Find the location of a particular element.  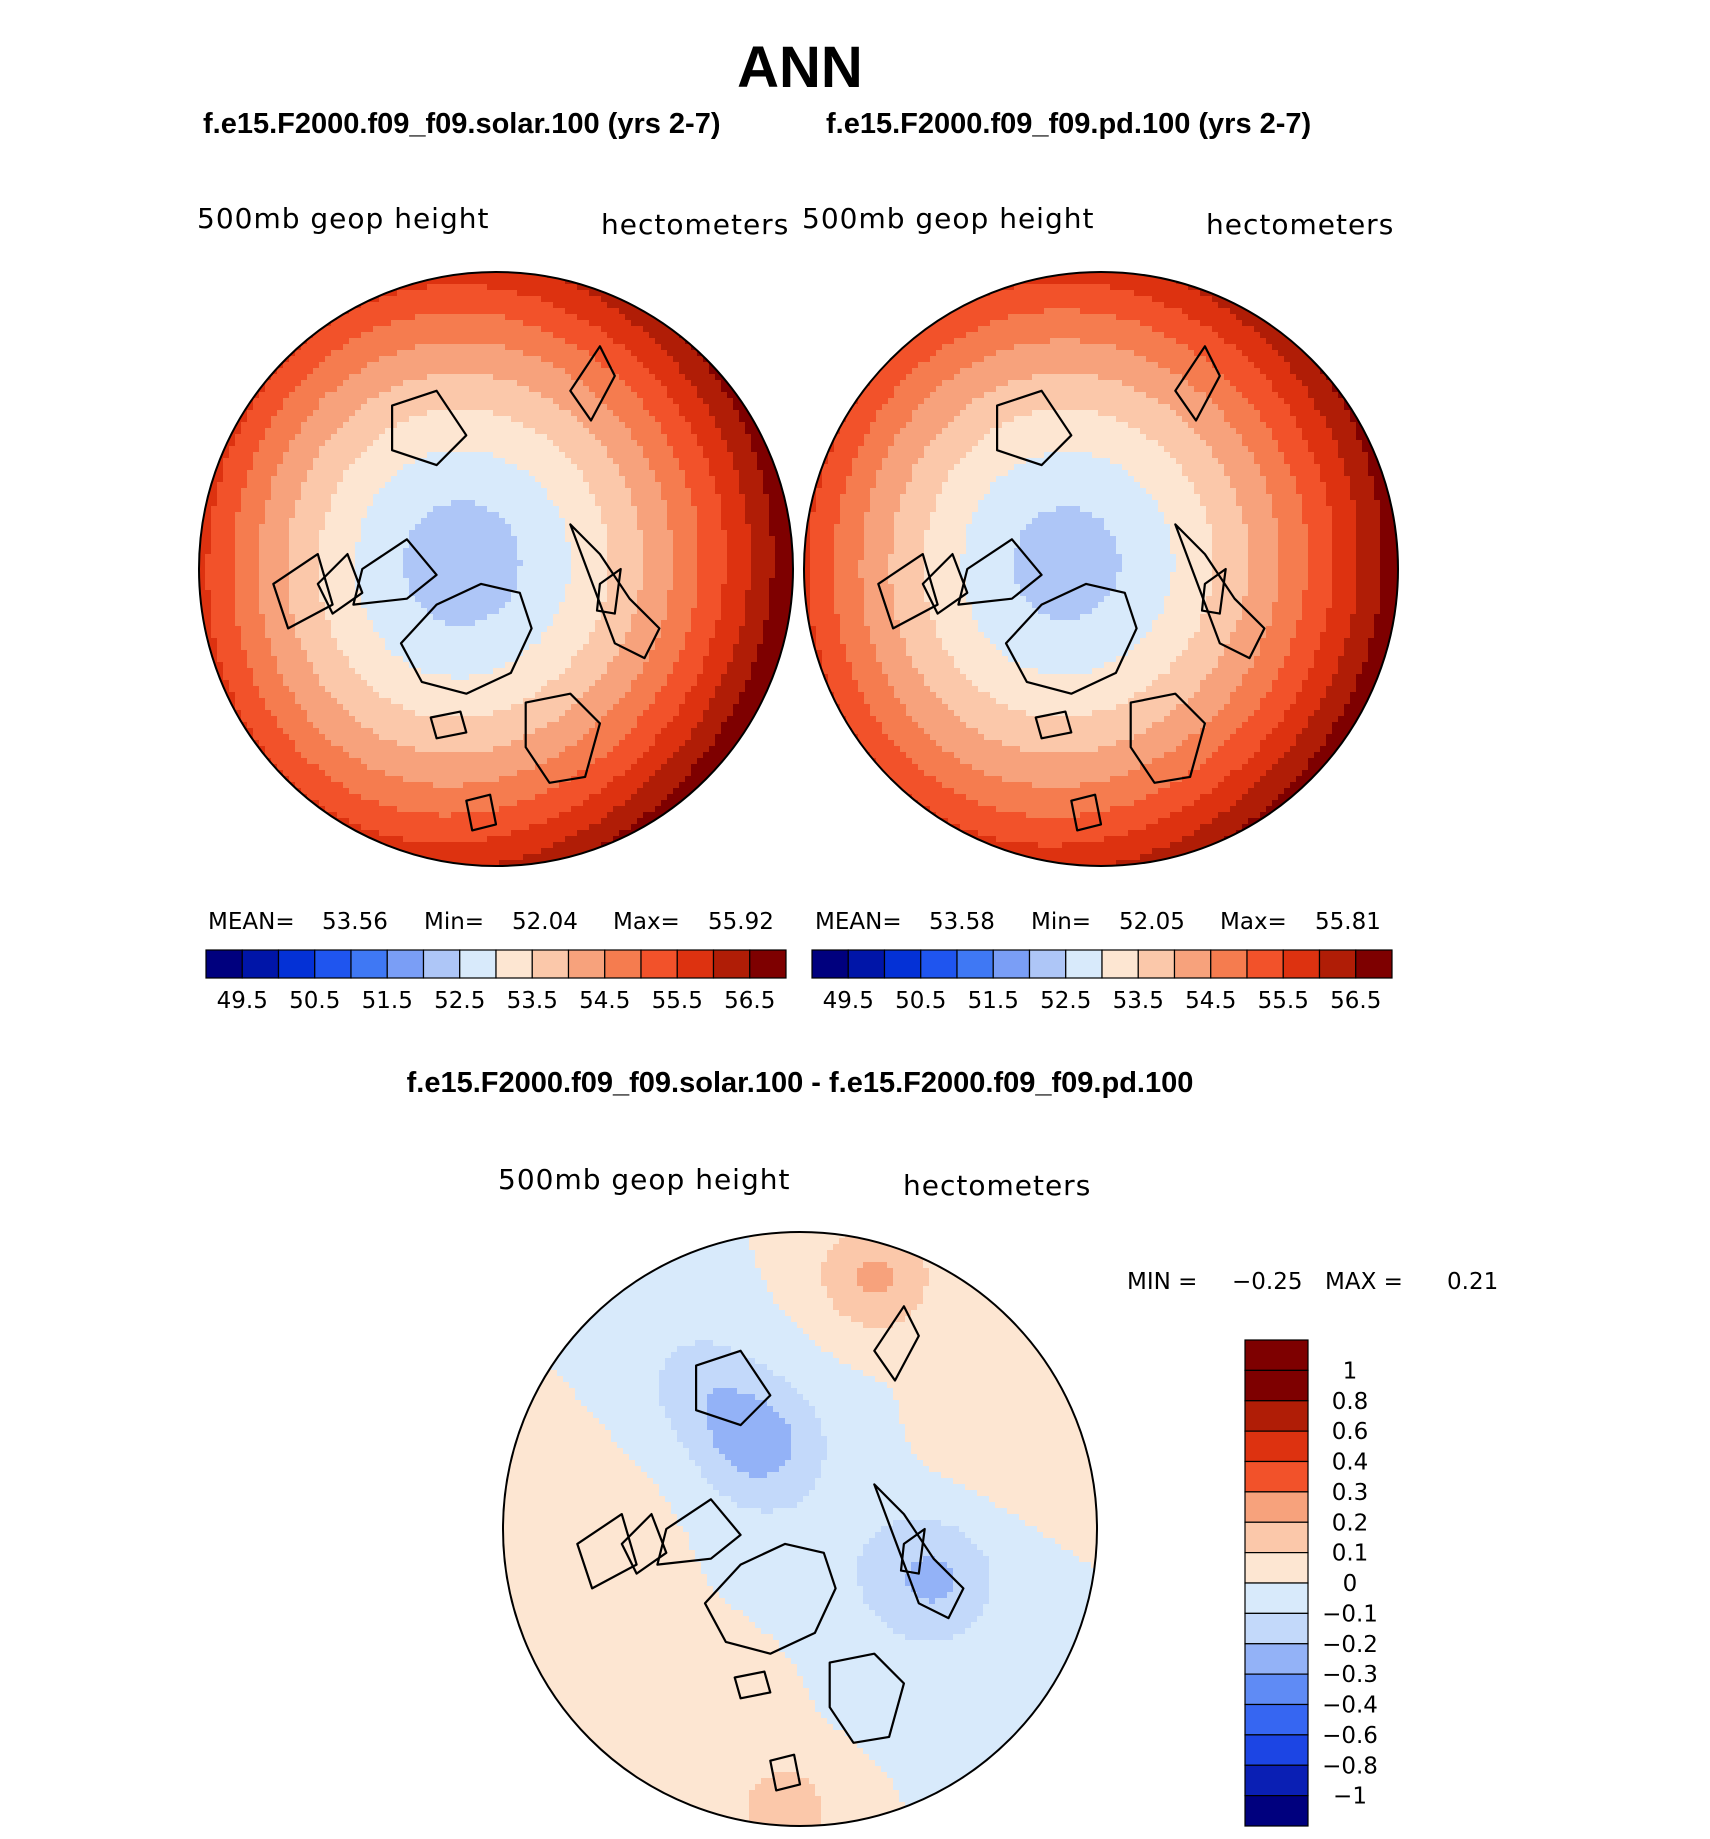

panel1-variable-label: 500mb geop height is located at coordinates (343, 218).